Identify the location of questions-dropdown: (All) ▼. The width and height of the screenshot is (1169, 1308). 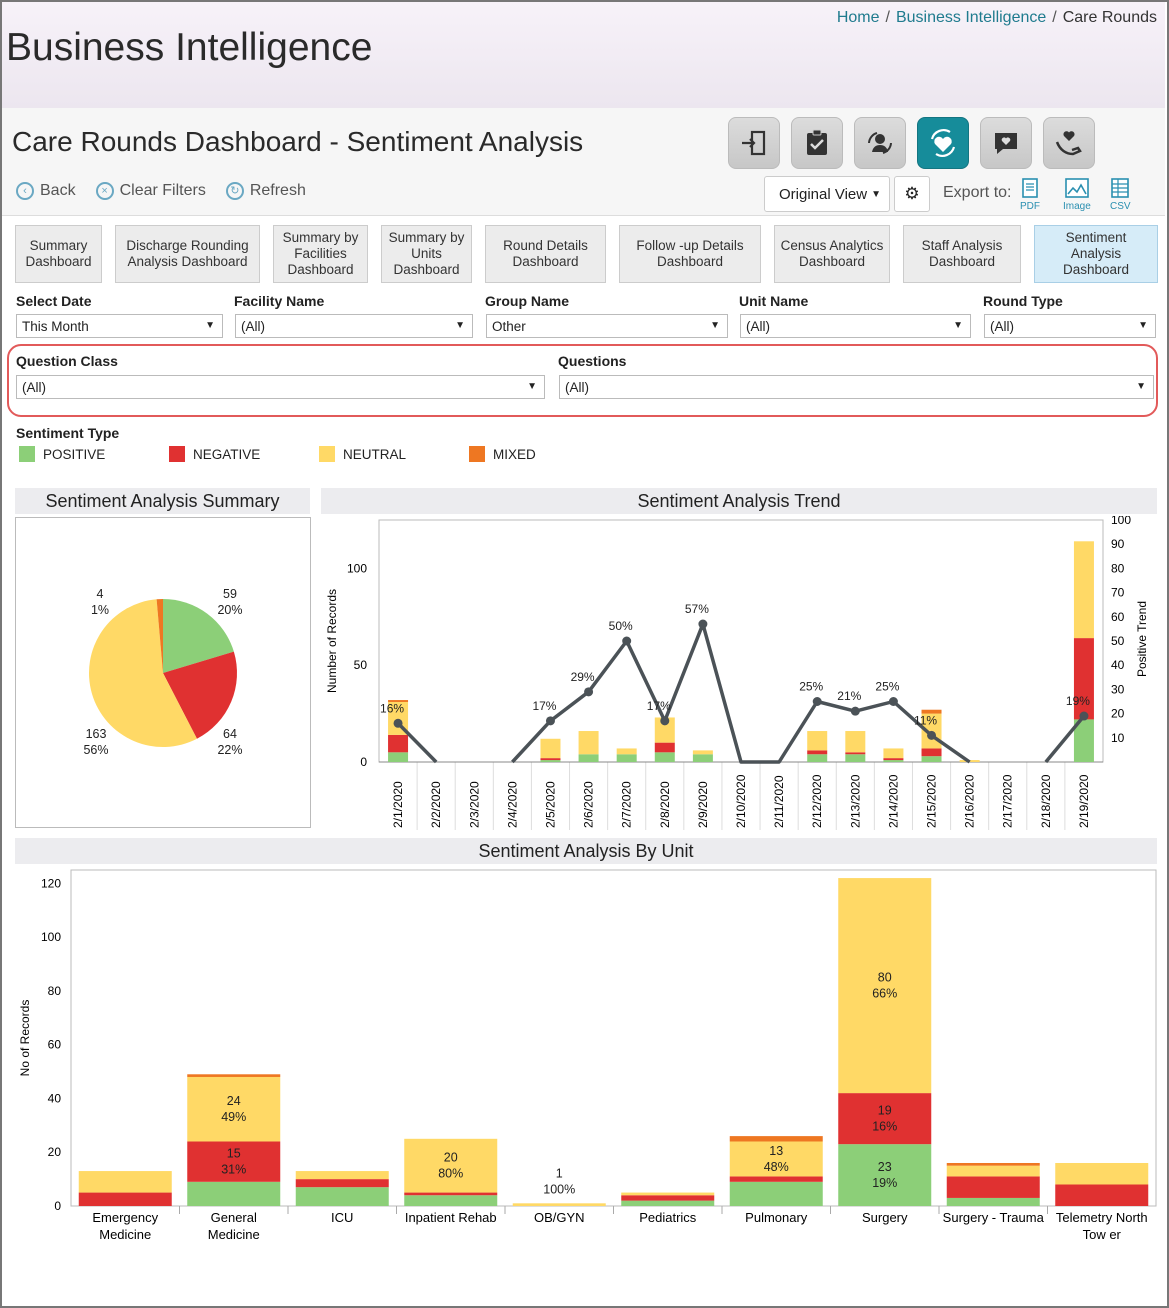
(856, 387).